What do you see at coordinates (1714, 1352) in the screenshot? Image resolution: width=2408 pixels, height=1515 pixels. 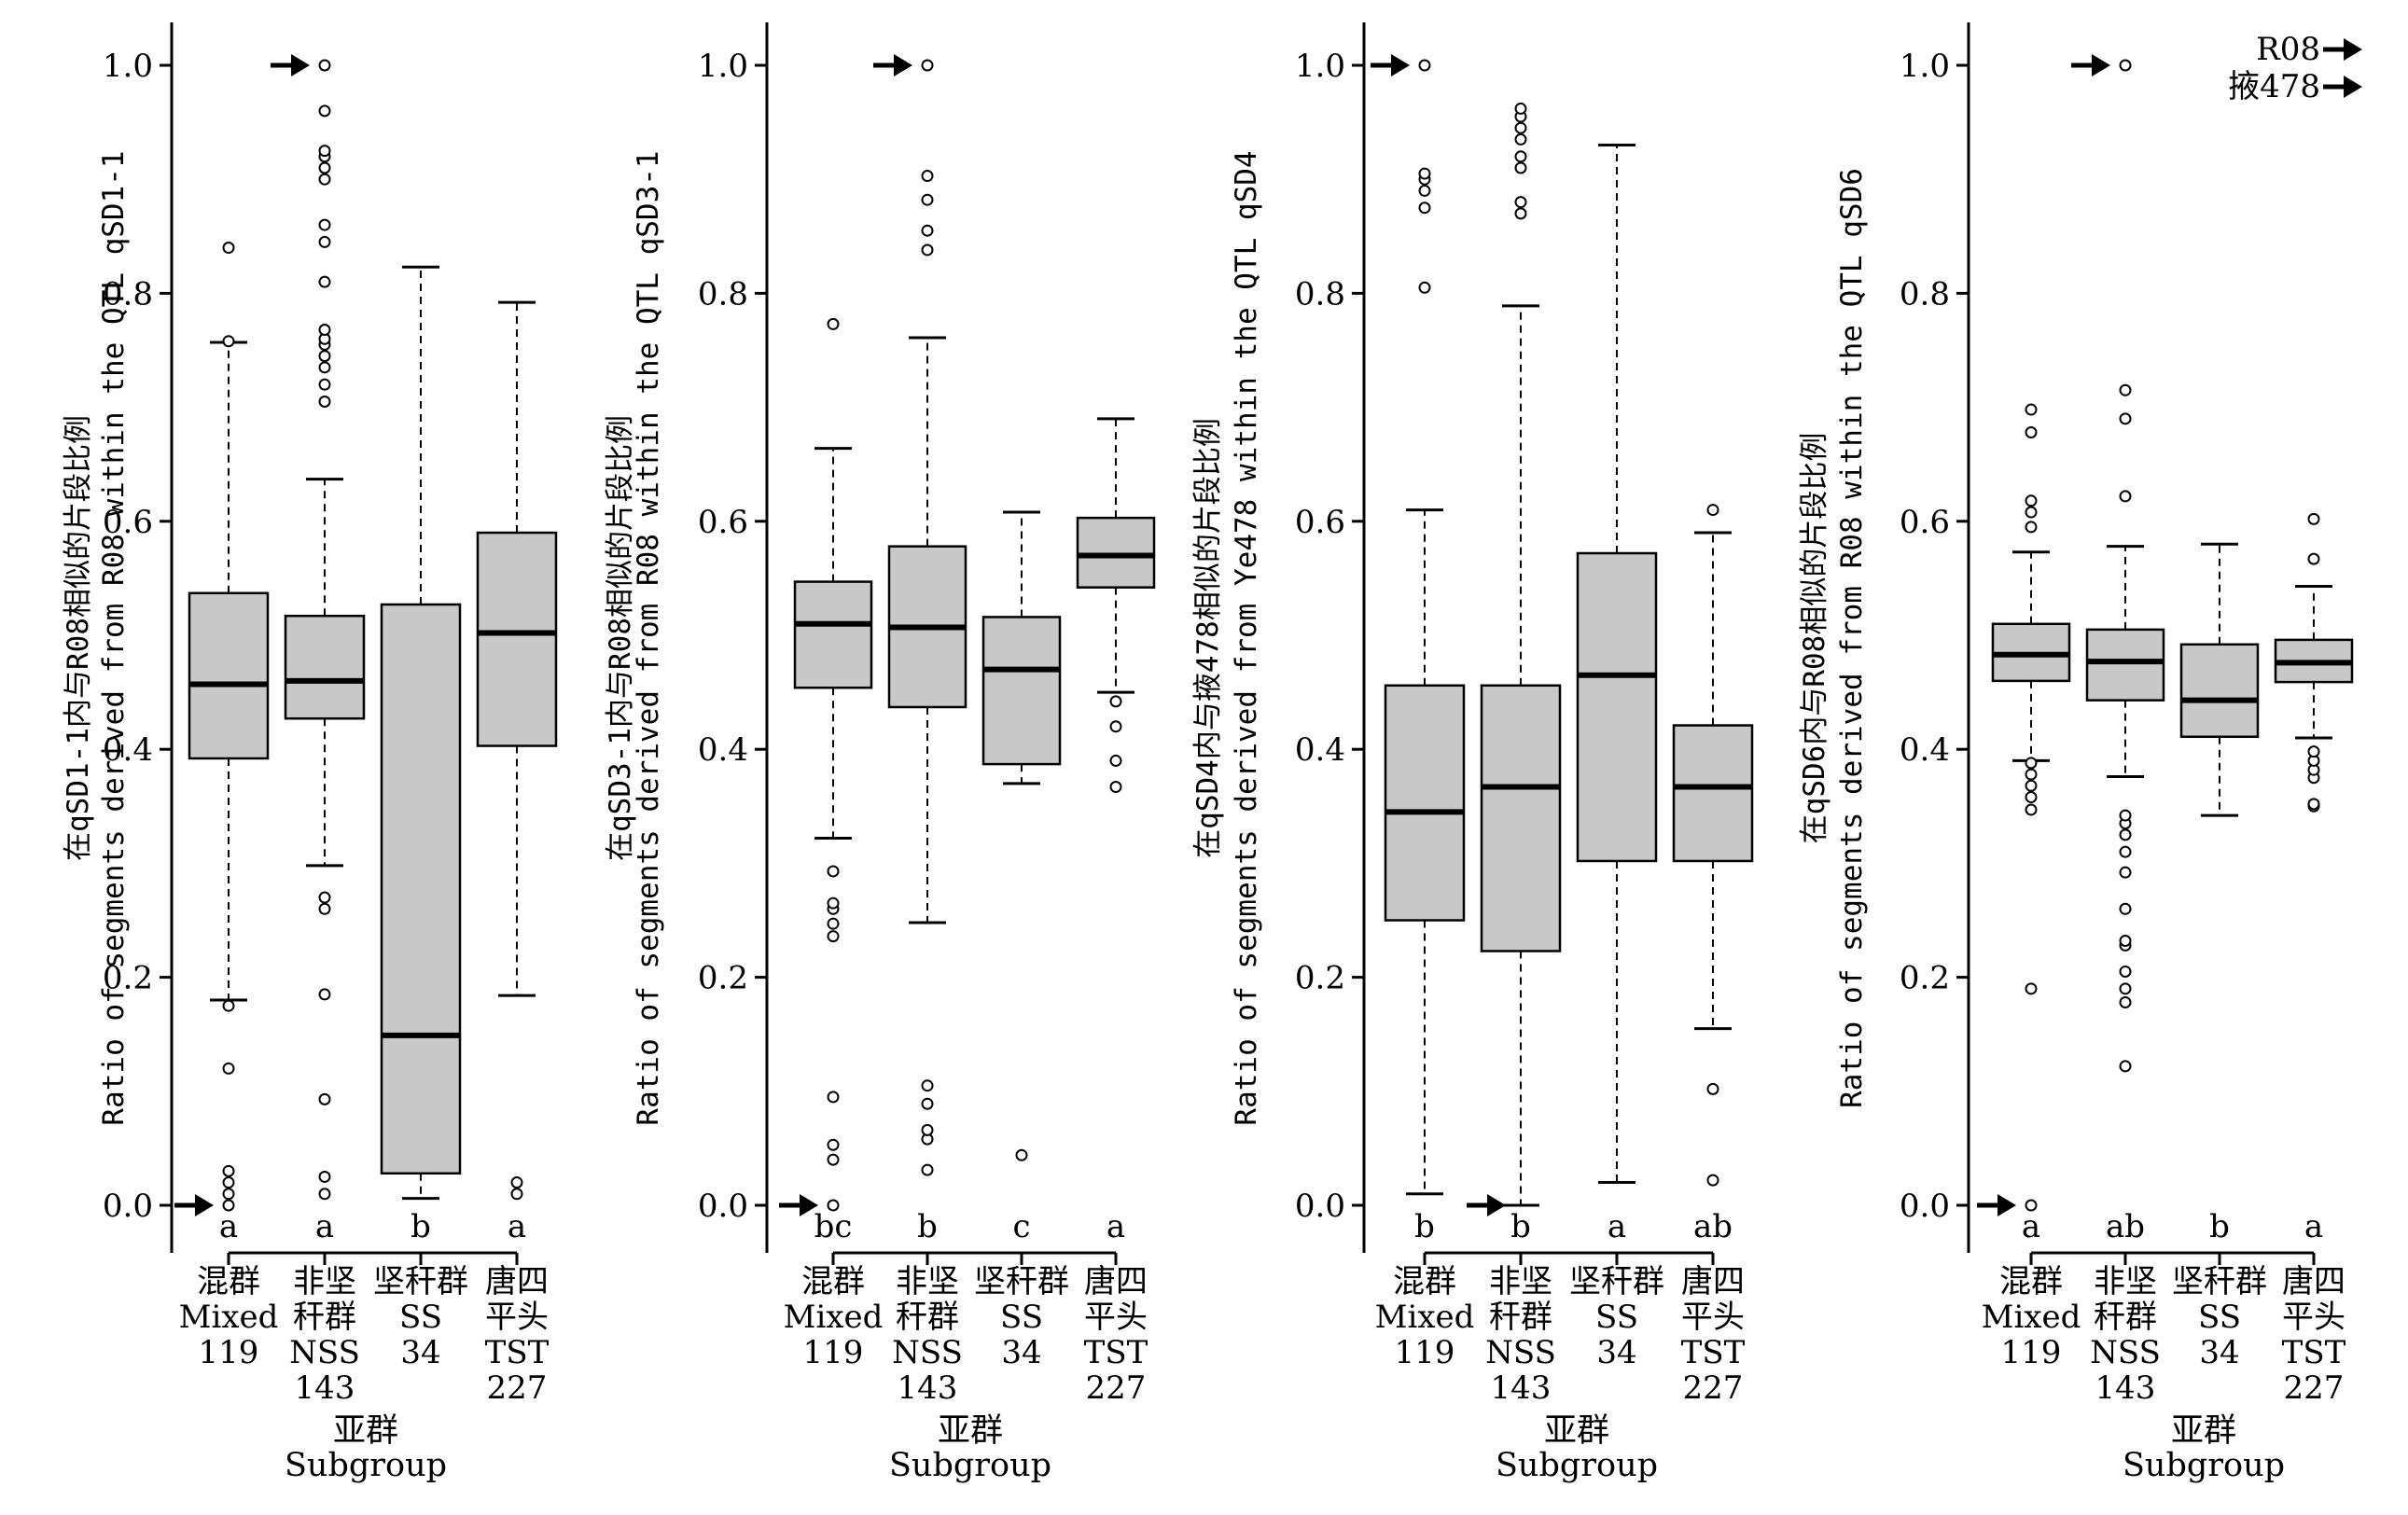 I see `panel-3-group-label-en: TST` at bounding box center [1714, 1352].